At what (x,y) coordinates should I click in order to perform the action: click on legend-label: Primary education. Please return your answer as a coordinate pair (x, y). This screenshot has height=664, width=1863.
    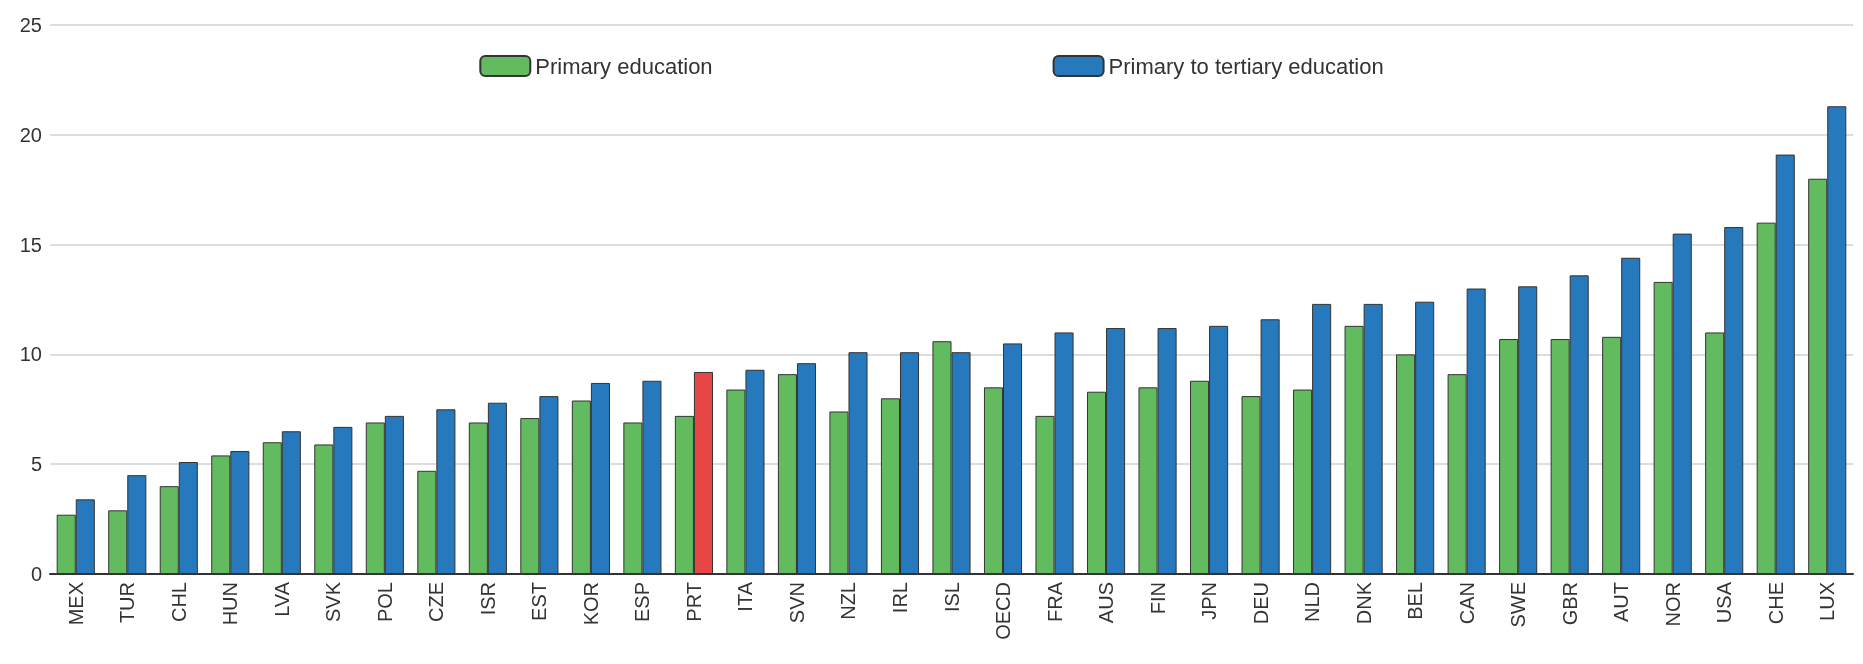
    Looking at the image, I should click on (624, 66).